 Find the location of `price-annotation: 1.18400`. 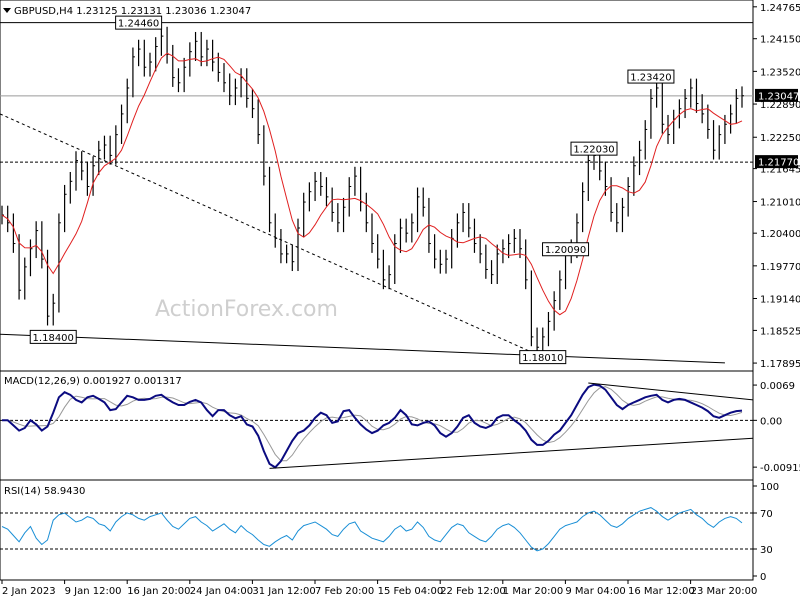

price-annotation: 1.18400 is located at coordinates (53, 336).